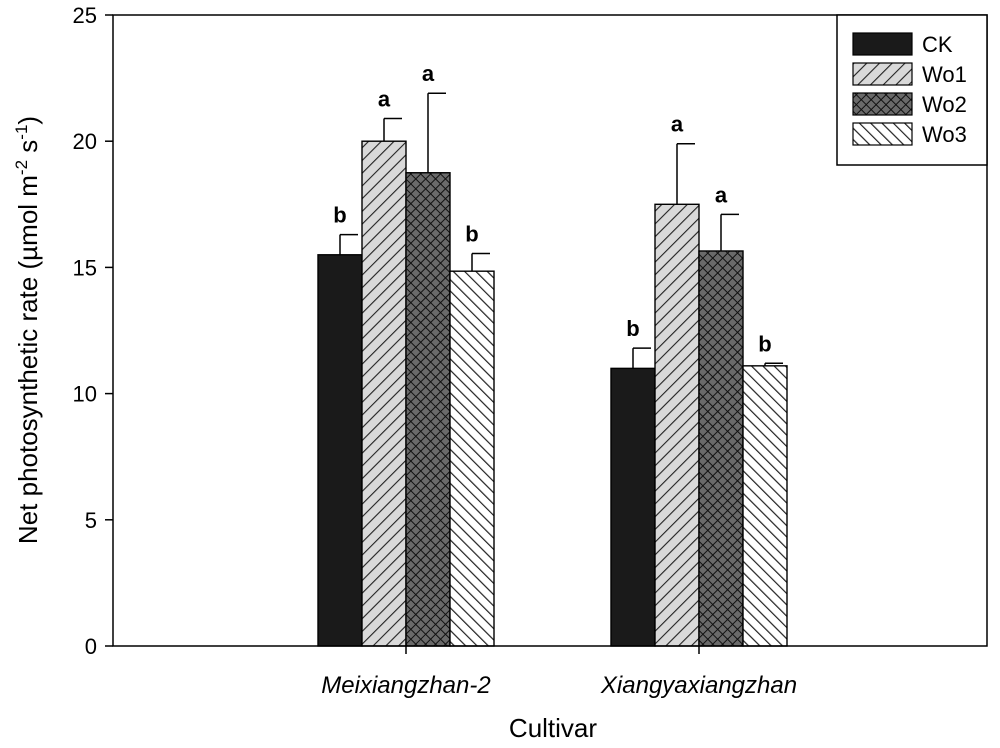 The height and width of the screenshot is (748, 1000). I want to click on legend-swatch-wo3, so click(882, 134).